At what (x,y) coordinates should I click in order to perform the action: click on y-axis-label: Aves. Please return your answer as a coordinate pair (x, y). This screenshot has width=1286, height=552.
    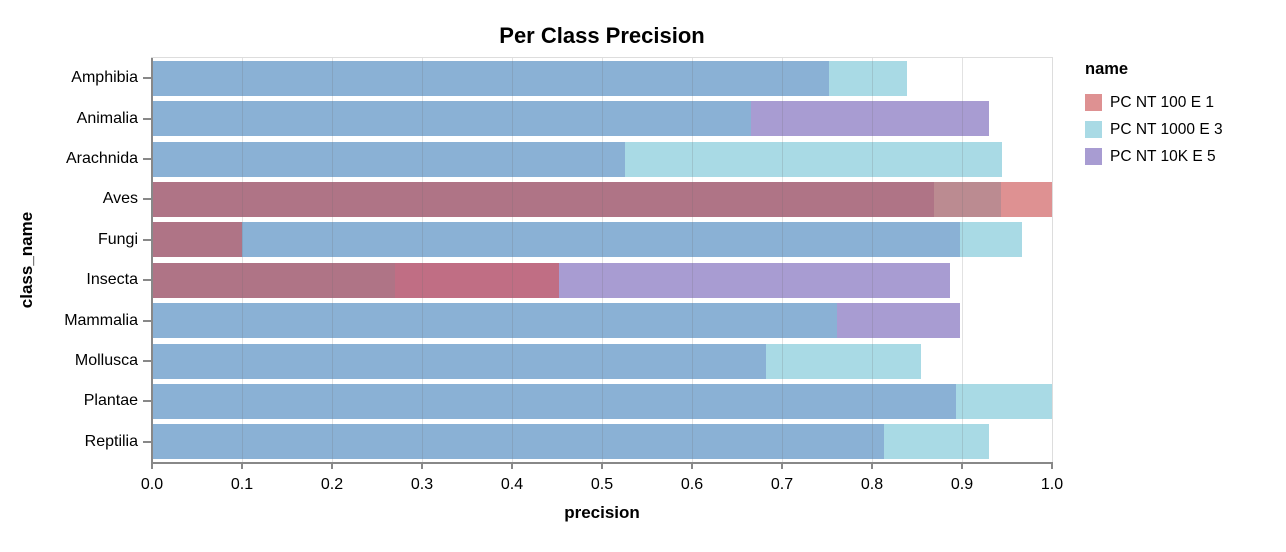
    Looking at the image, I should click on (120, 199).